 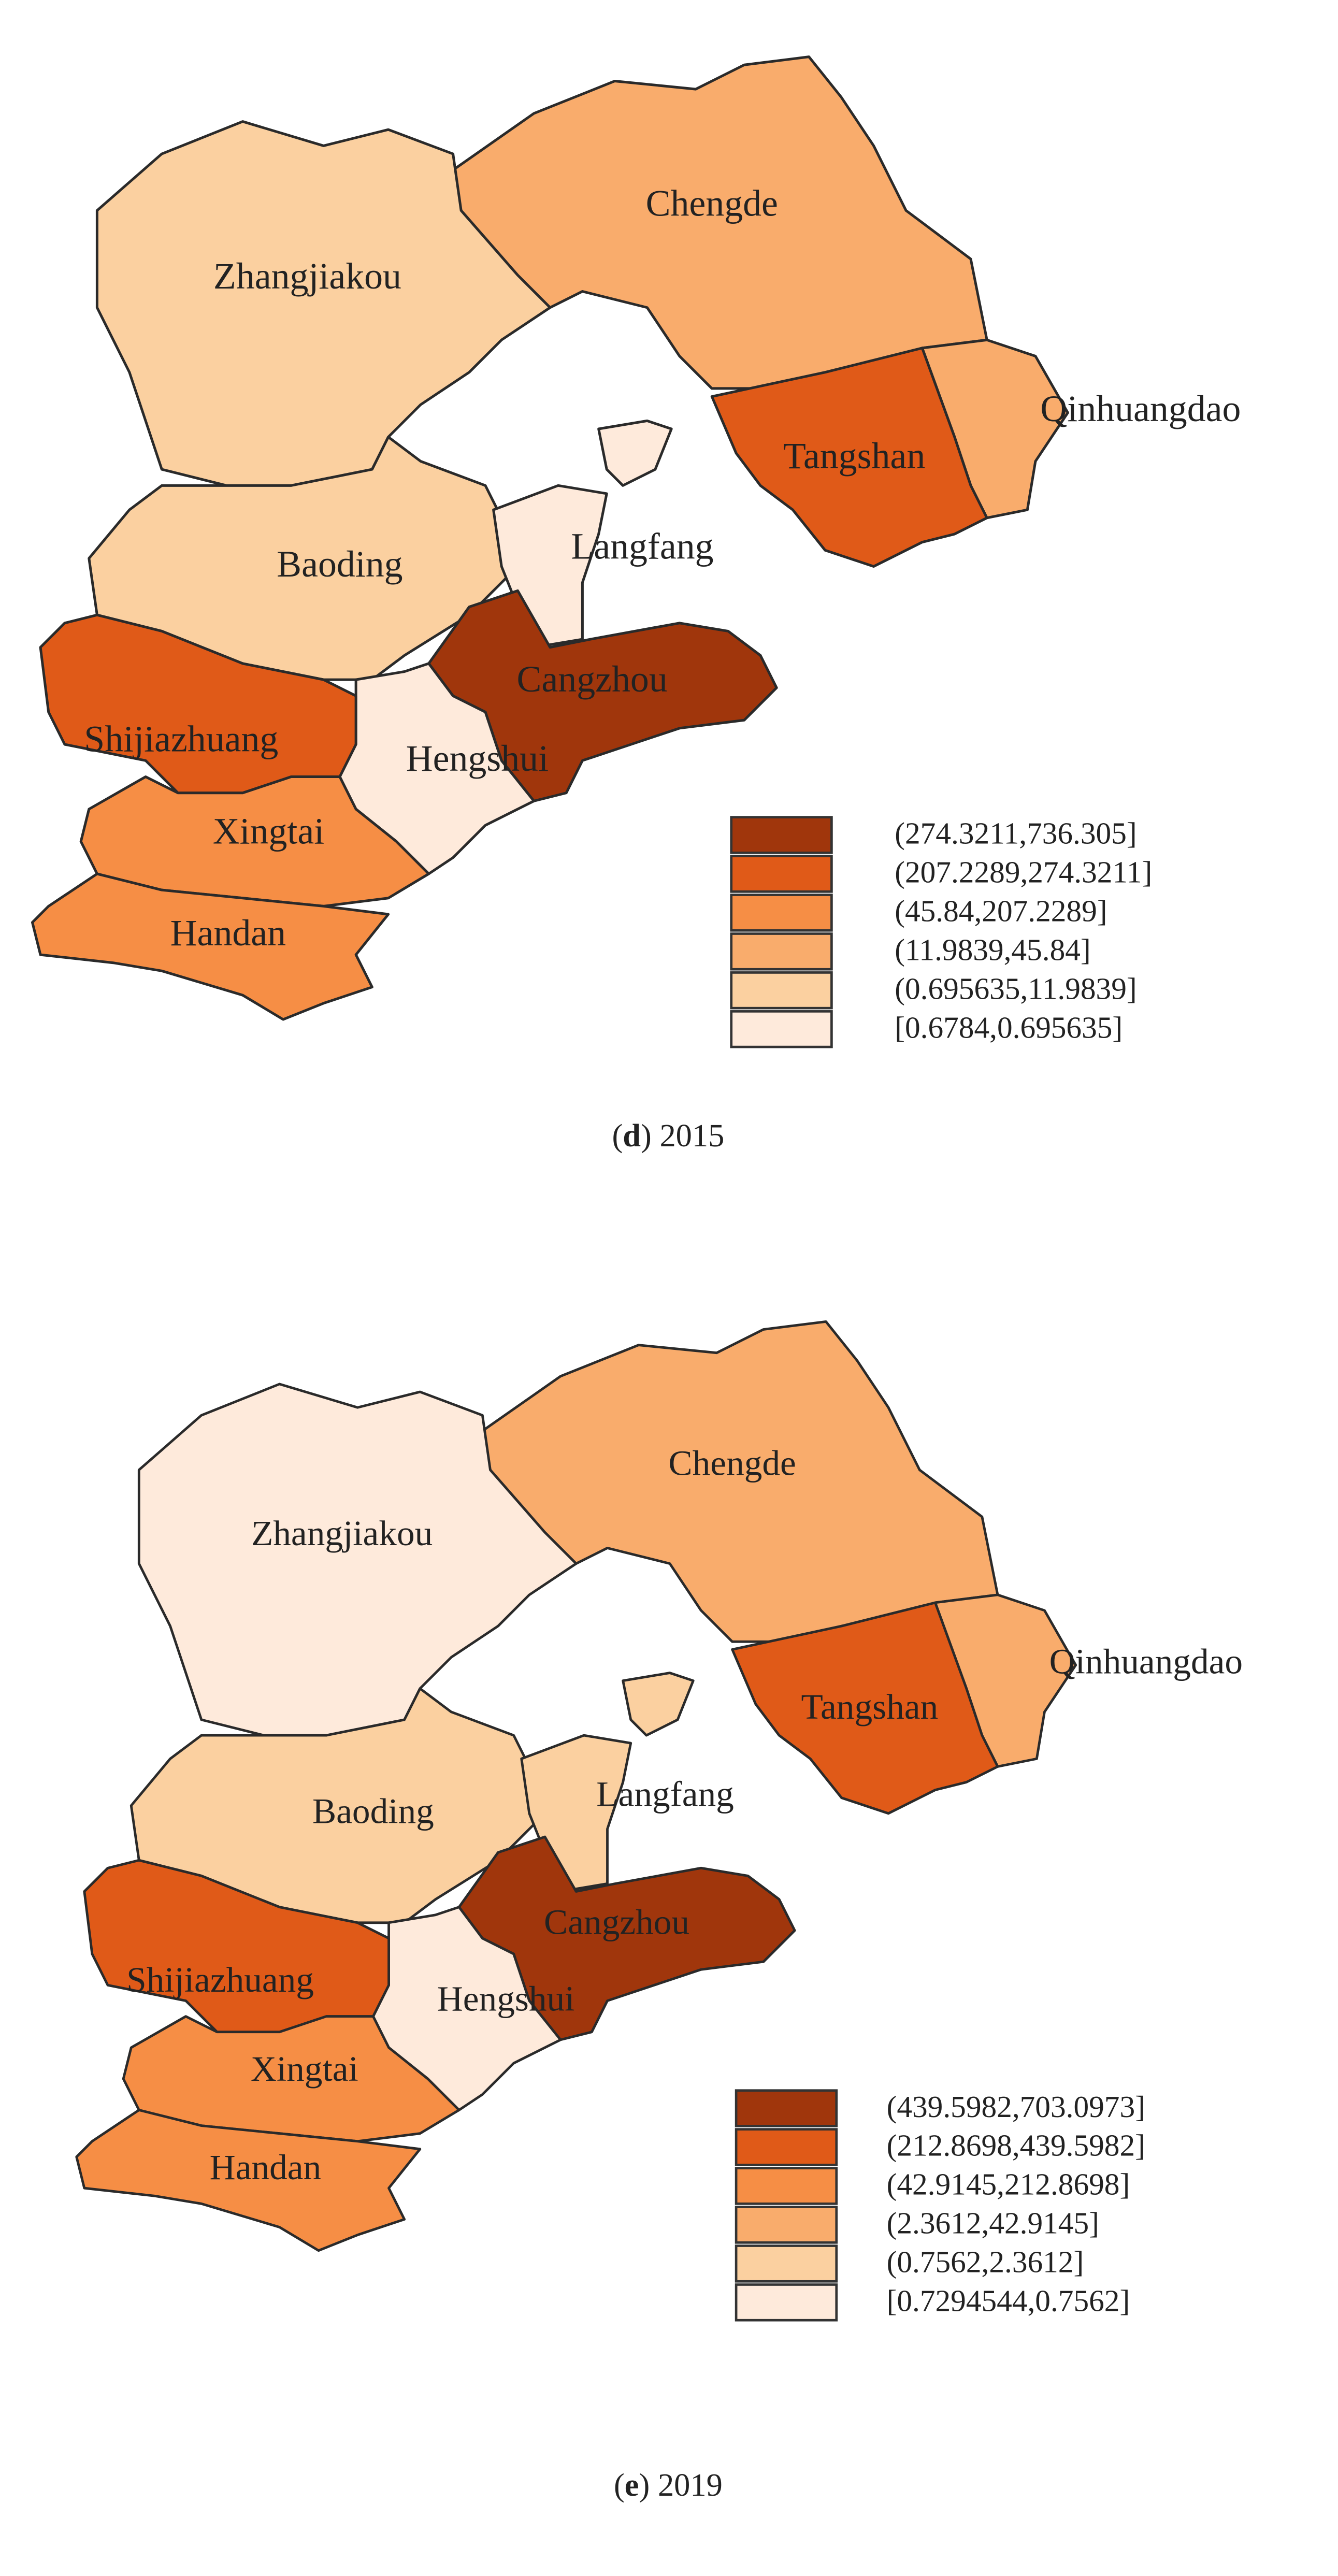 I want to click on caption-part: ) 2019, so click(x=681, y=2485).